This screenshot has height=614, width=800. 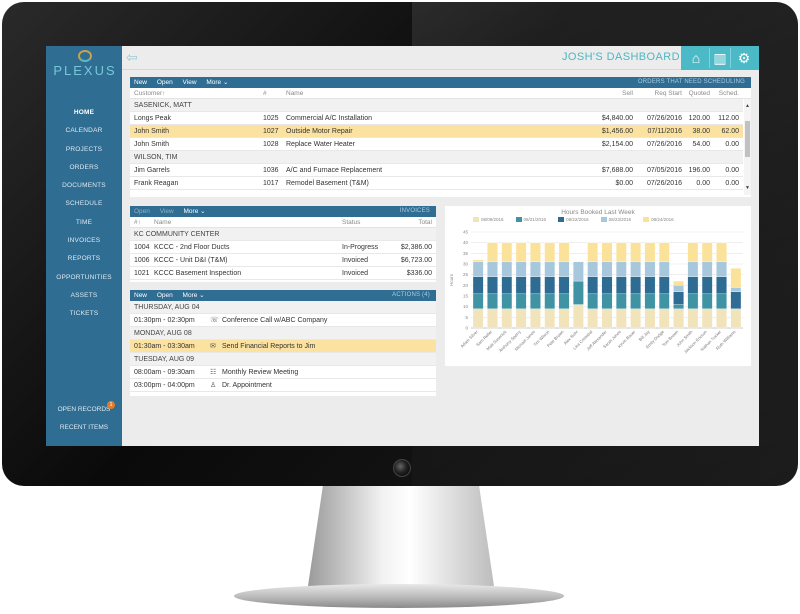 What do you see at coordinates (166, 211) in the screenshot?
I see `invoices-view-button: View` at bounding box center [166, 211].